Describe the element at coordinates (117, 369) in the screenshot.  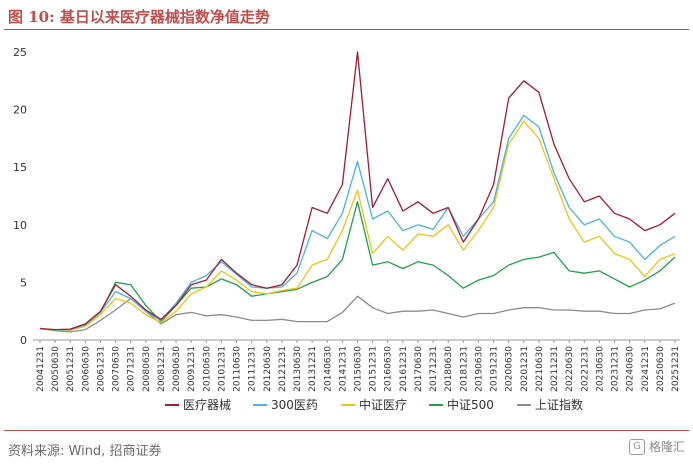
I see `x-tick-label: 20070630` at that location.